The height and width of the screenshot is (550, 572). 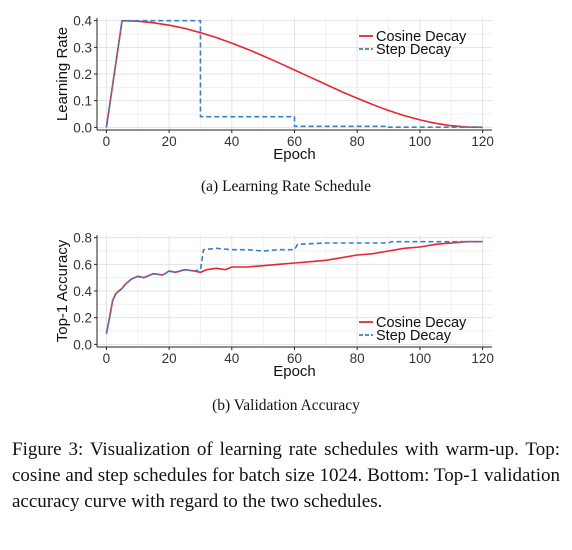 I want to click on lr-x-tick-label: 40, so click(x=231, y=141).